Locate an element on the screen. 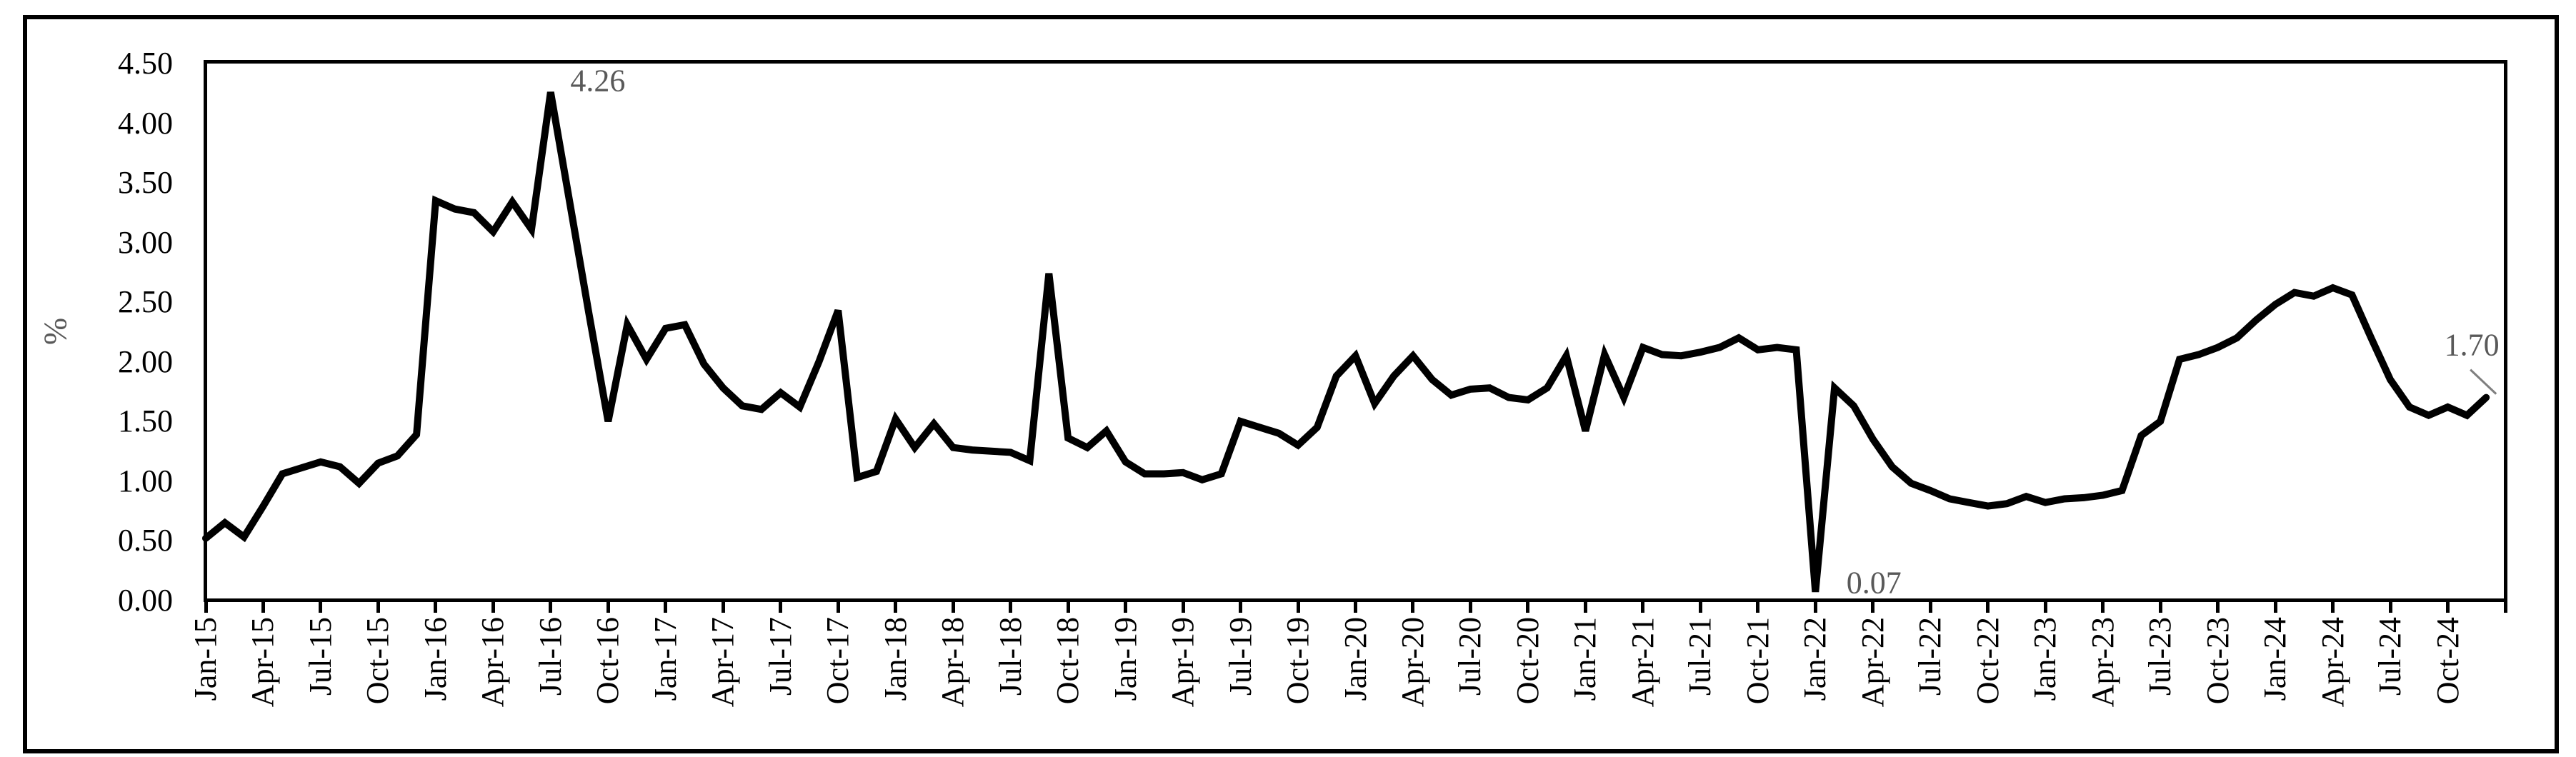 This screenshot has height=757, width=2576. y-tick-label: 1.00 is located at coordinates (145, 480).